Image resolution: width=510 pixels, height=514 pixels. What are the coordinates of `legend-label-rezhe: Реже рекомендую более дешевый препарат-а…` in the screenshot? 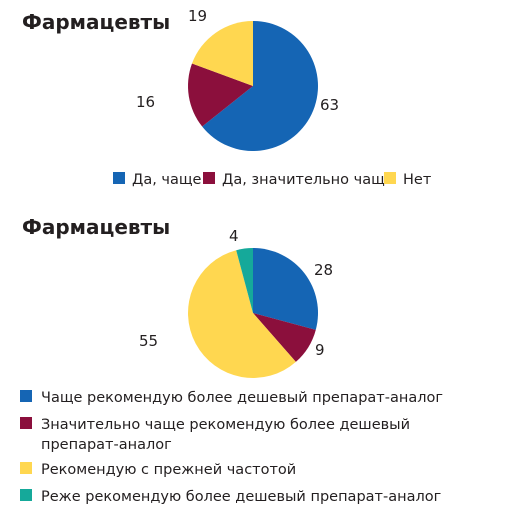 It's located at (241, 497).